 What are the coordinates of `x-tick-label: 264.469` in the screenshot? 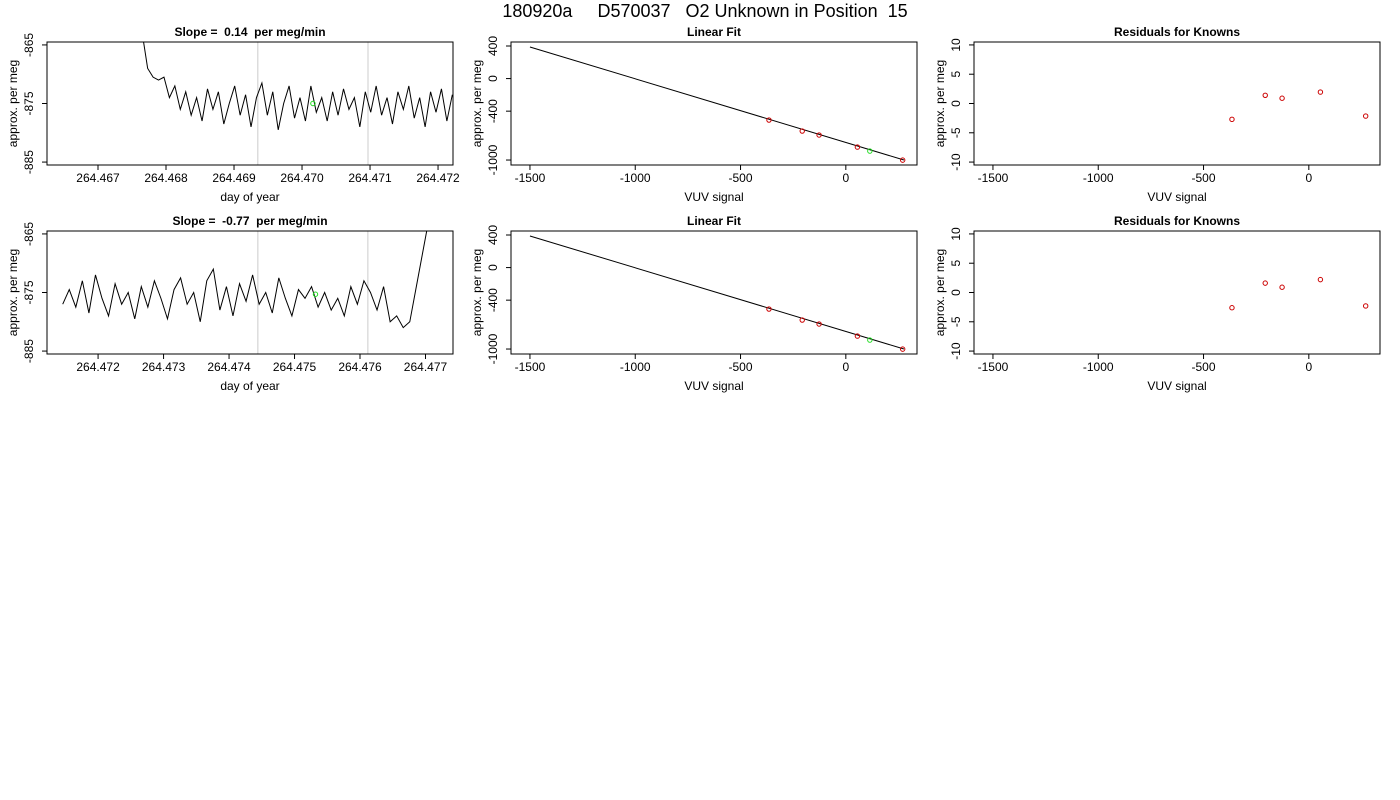 It's located at (234, 178).